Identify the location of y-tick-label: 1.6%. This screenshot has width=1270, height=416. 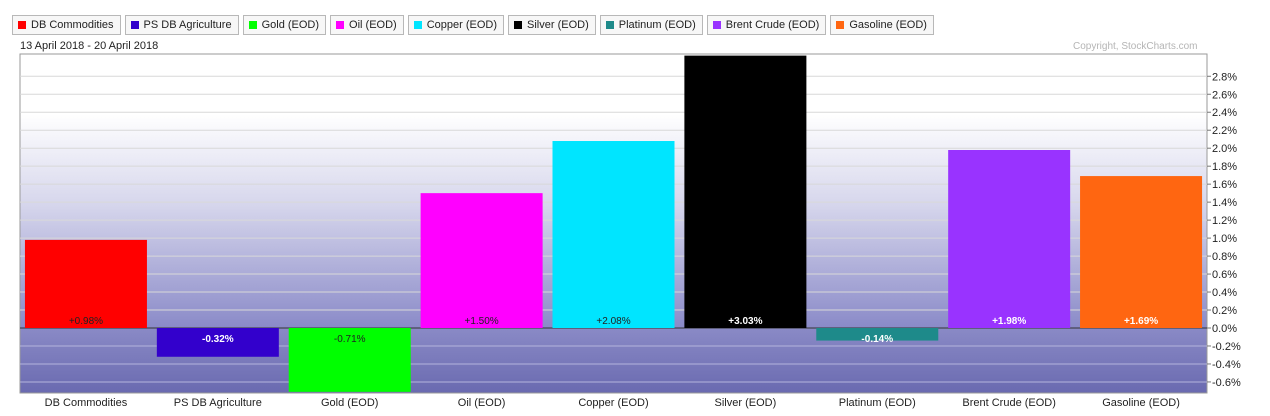
(1224, 185).